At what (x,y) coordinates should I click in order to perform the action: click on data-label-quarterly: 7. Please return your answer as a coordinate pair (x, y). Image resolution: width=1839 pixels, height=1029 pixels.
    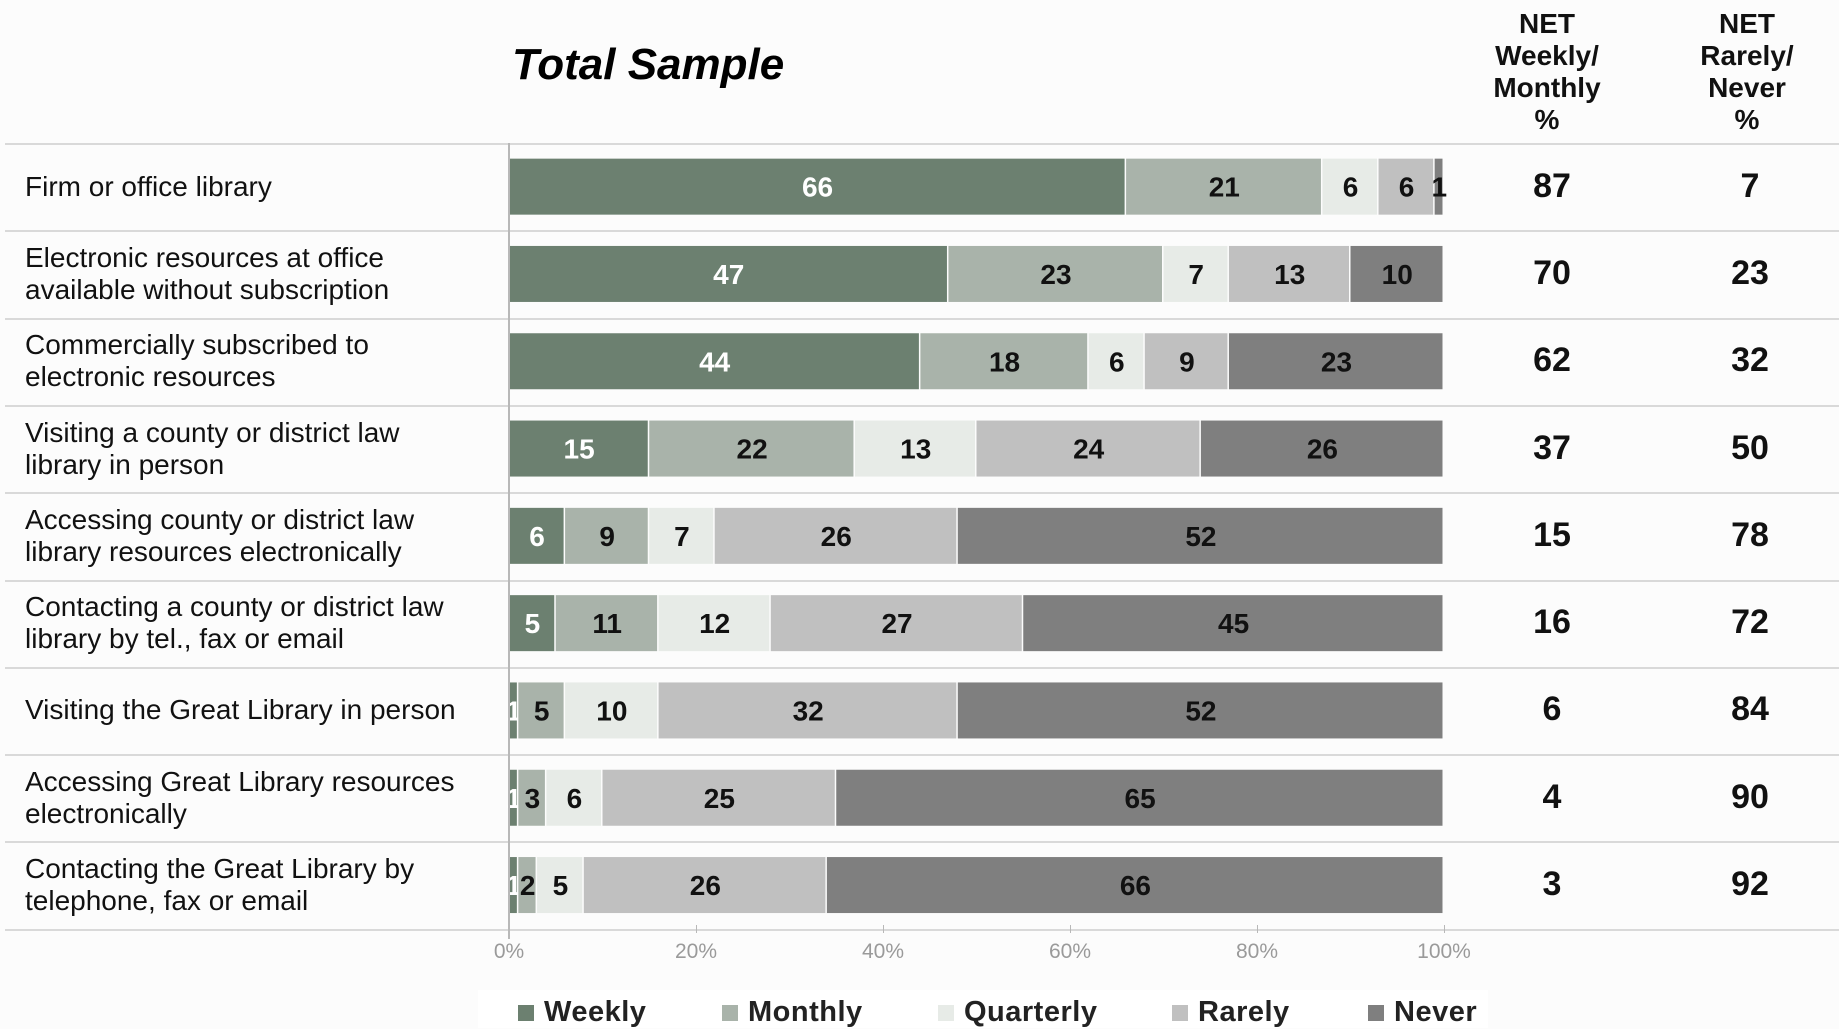
    Looking at the image, I should click on (682, 536).